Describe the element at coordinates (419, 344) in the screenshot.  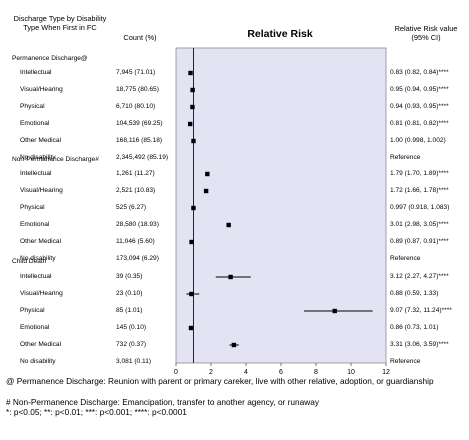
I see `row-rr-value: 3.31 (3.06, 3.59)****` at that location.